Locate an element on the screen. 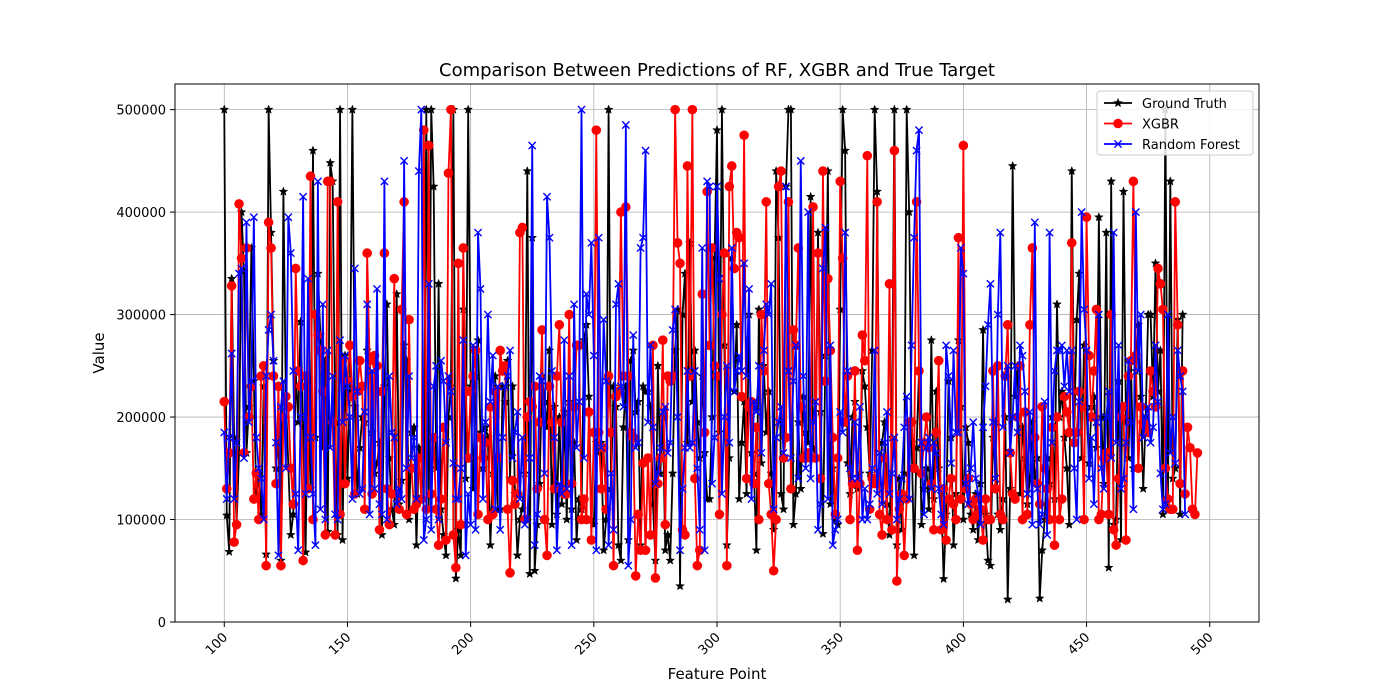 The width and height of the screenshot is (1400, 700). legend-marker is located at coordinates (1118, 102).